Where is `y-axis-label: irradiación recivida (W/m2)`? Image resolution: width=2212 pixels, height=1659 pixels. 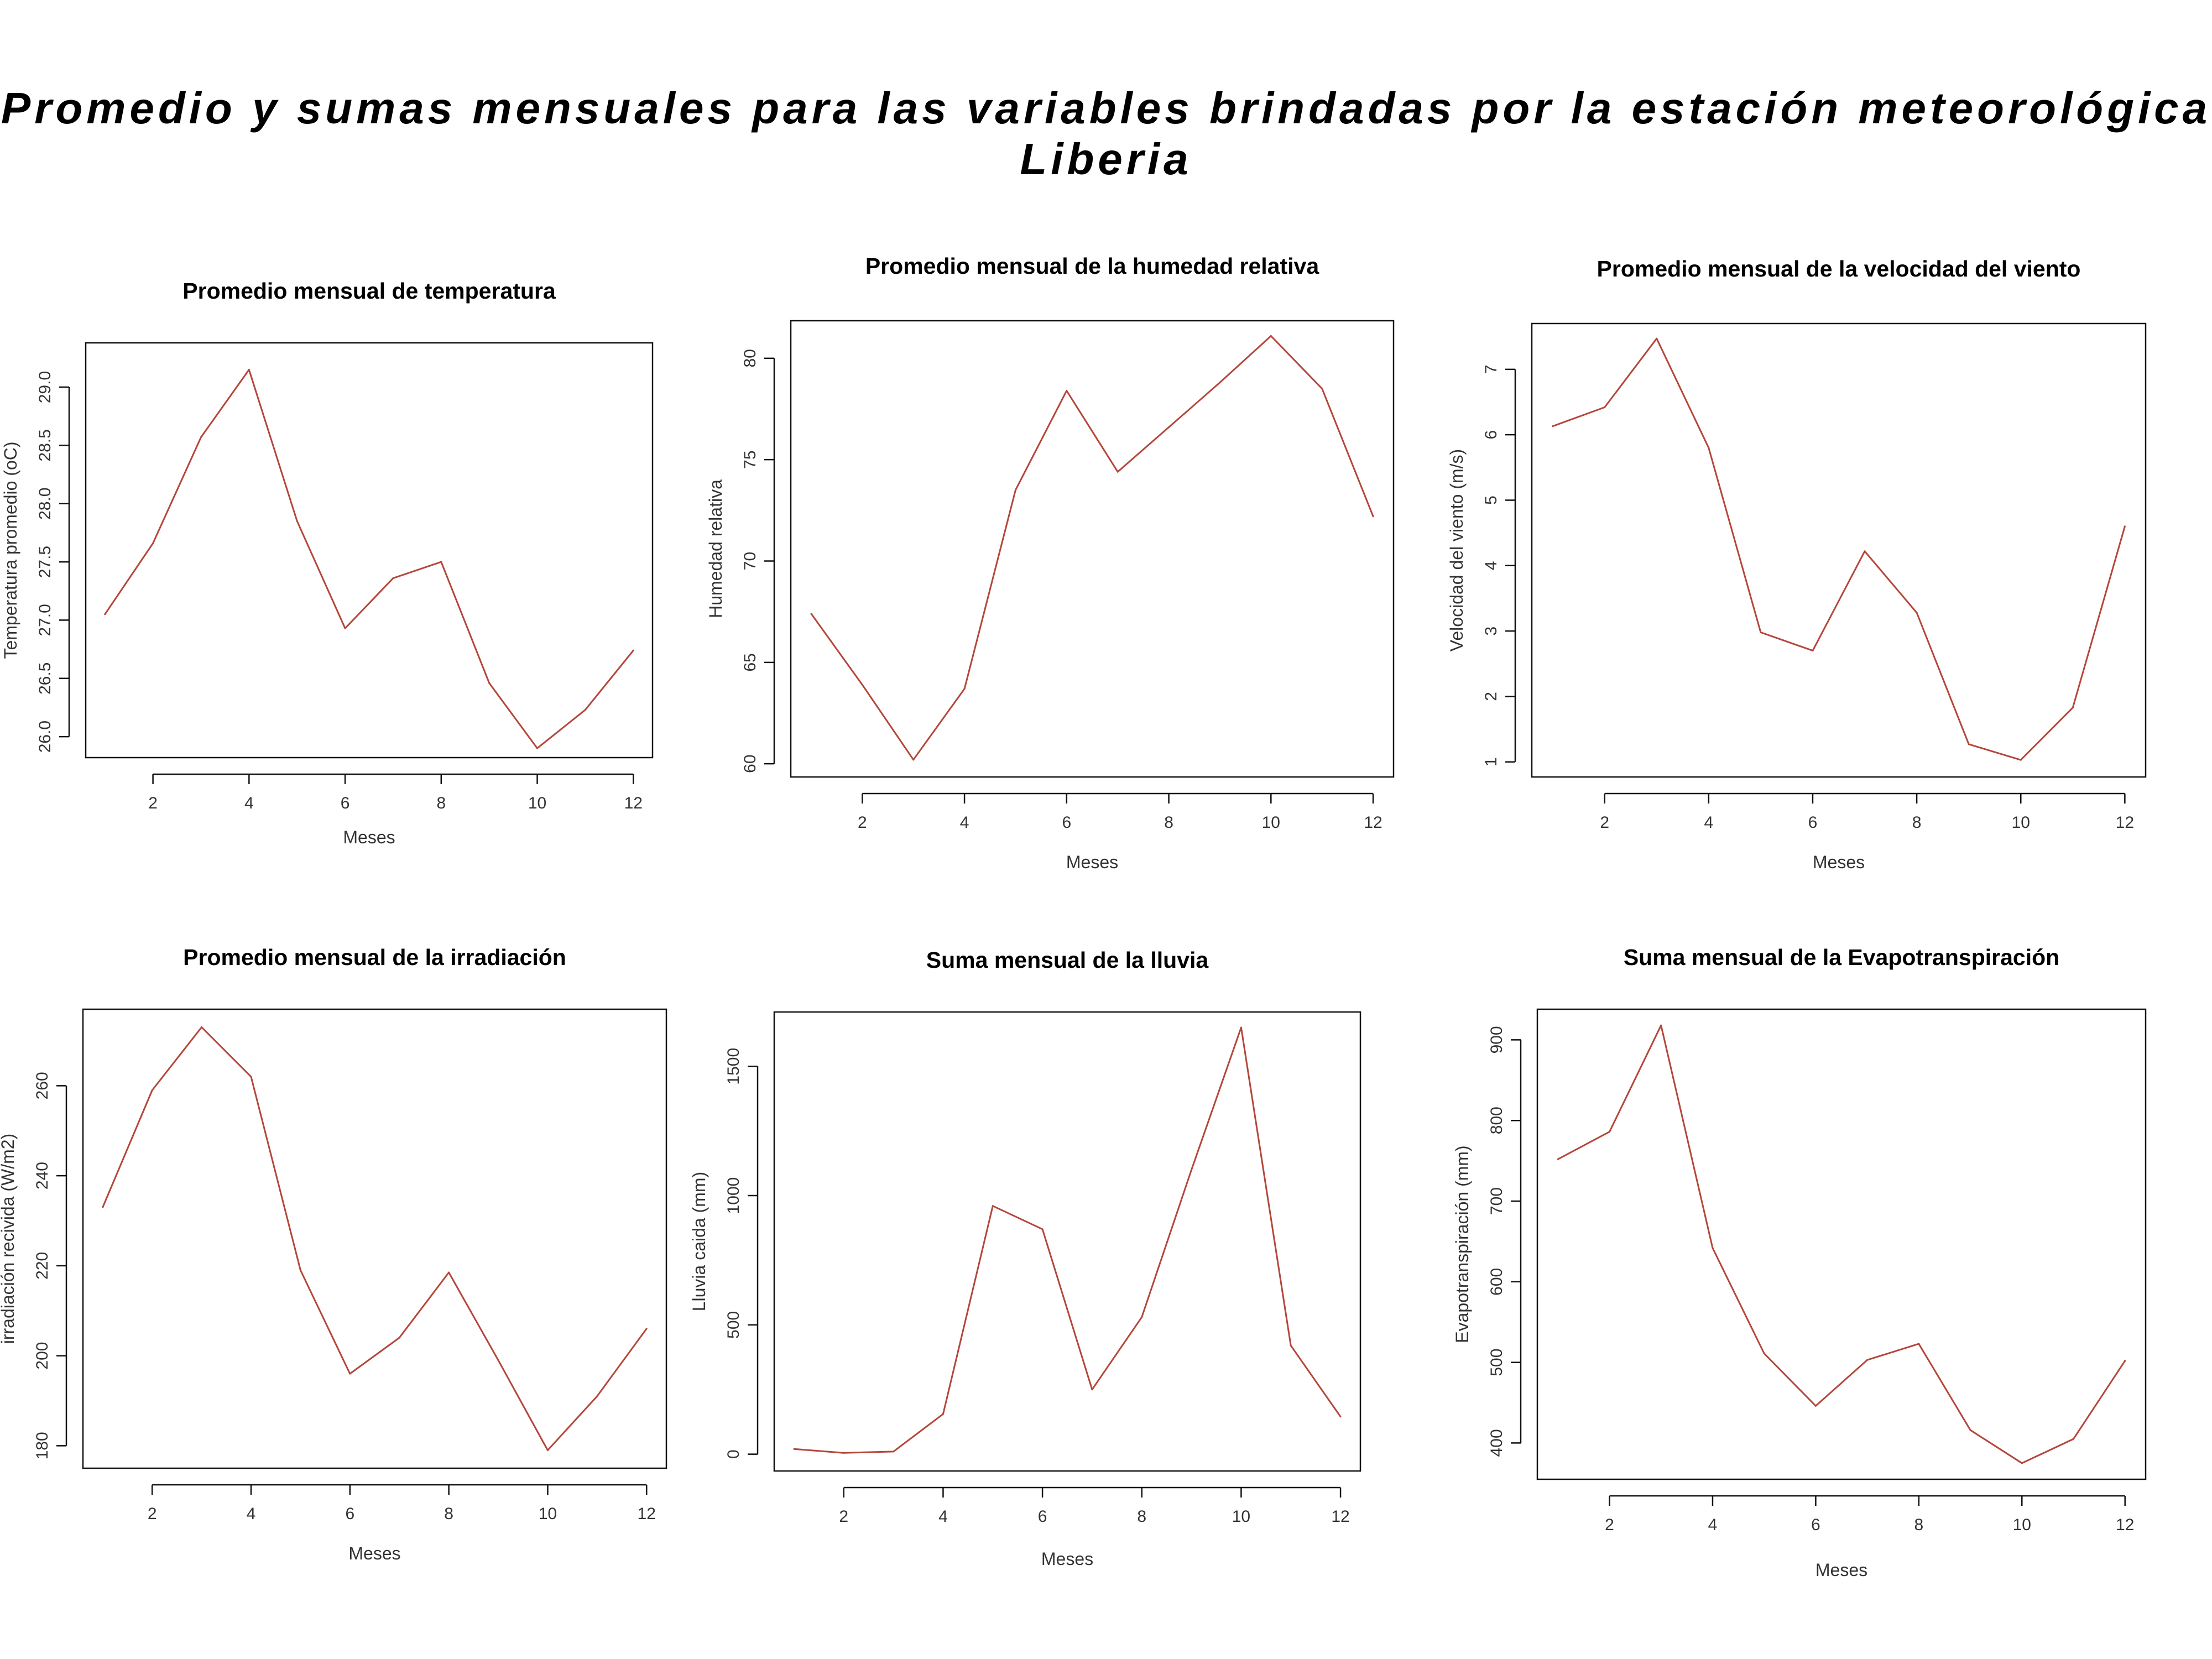 y-axis-label: irradiación recivida (W/m2) is located at coordinates (9, 1239).